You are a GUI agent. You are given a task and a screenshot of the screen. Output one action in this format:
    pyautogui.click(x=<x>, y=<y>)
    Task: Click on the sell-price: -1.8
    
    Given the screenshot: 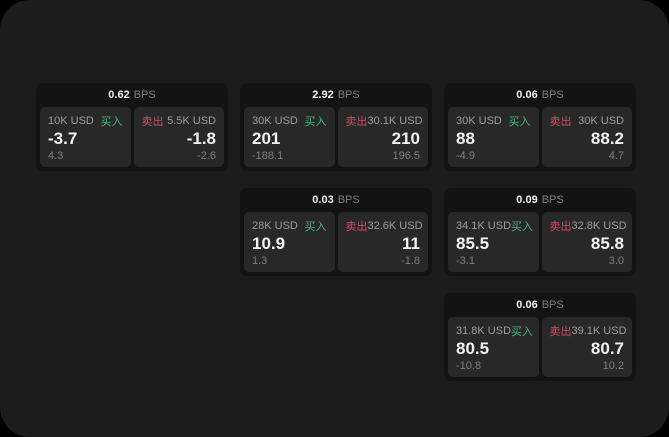 What is the action you would take?
    pyautogui.click(x=201, y=139)
    